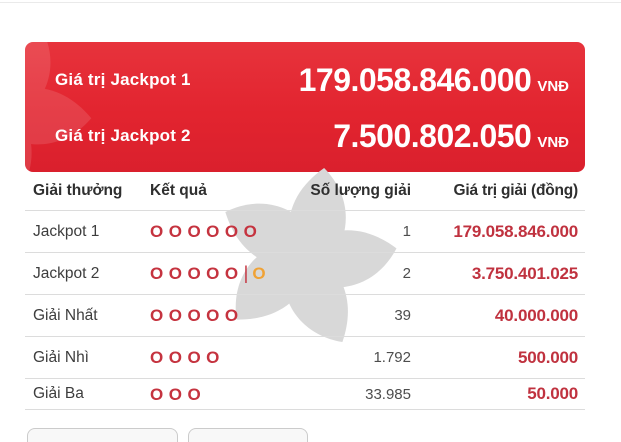  I want to click on prize-count: 2, so click(406, 273).